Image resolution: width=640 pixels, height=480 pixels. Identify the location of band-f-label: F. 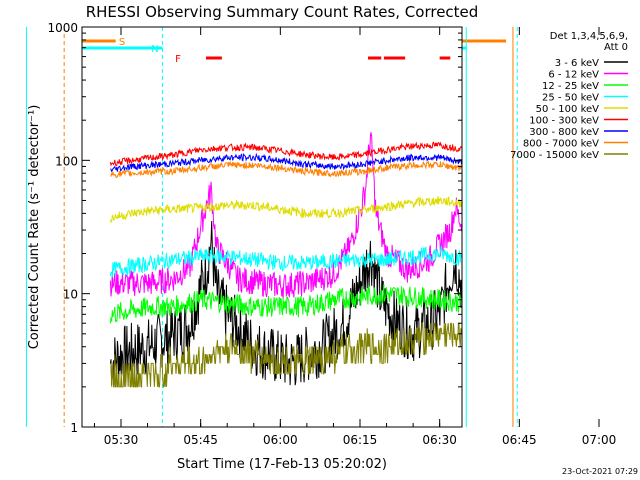
(178, 59).